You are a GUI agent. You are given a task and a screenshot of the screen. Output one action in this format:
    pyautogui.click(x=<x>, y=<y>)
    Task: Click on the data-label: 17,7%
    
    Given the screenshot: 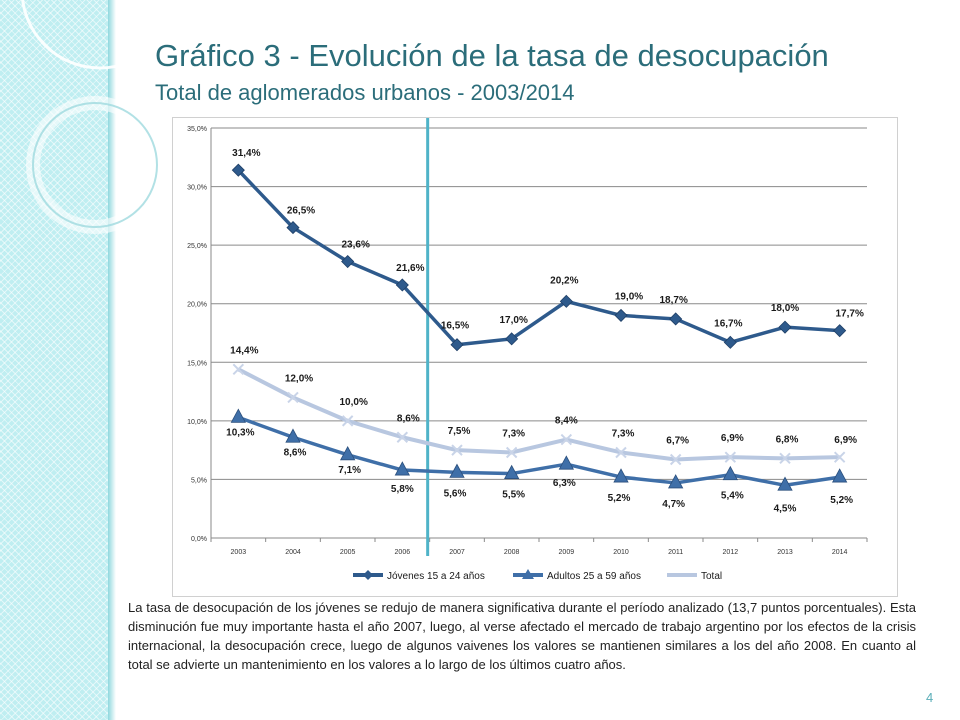 What is the action you would take?
    pyautogui.click(x=849, y=314)
    